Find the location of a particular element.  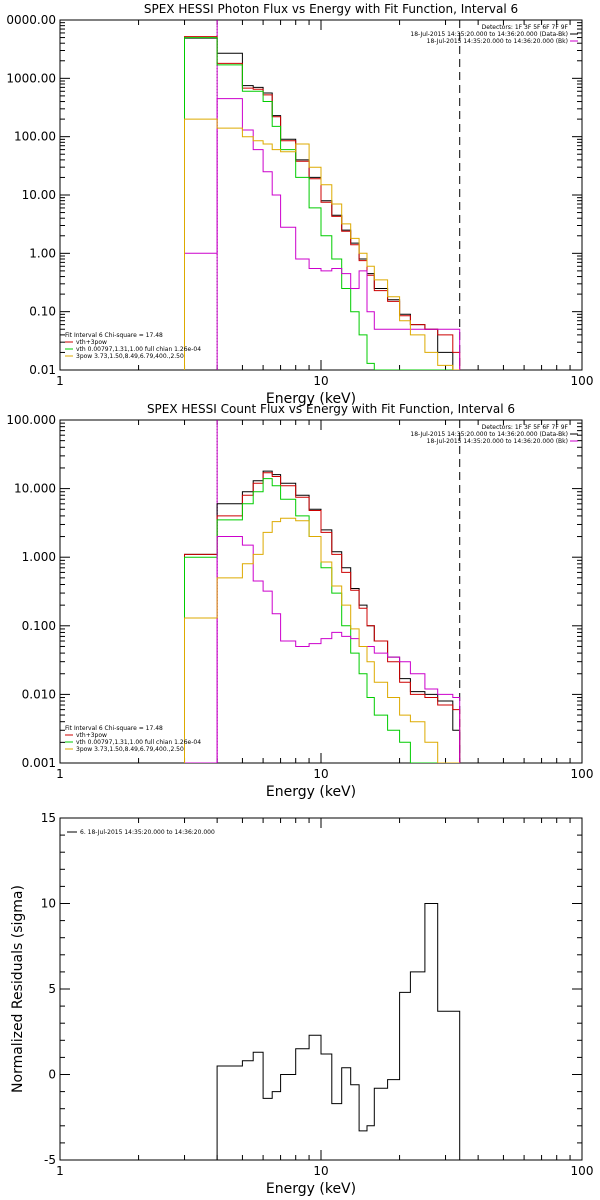

y-tick-label: 10.00 is located at coordinates (39, 195).